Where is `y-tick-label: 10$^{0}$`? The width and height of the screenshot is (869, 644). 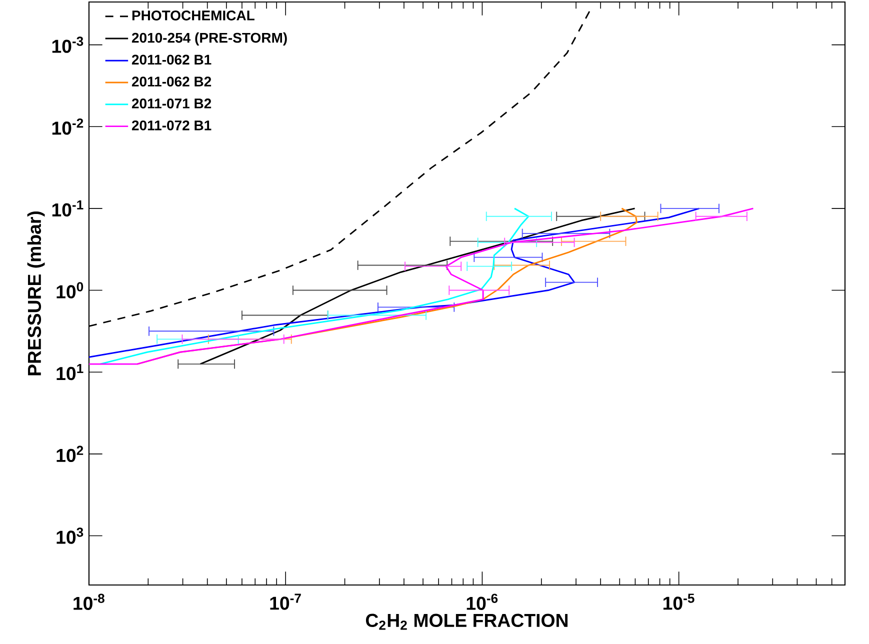
y-tick-label: 10$^{0}$ is located at coordinates (70, 290).